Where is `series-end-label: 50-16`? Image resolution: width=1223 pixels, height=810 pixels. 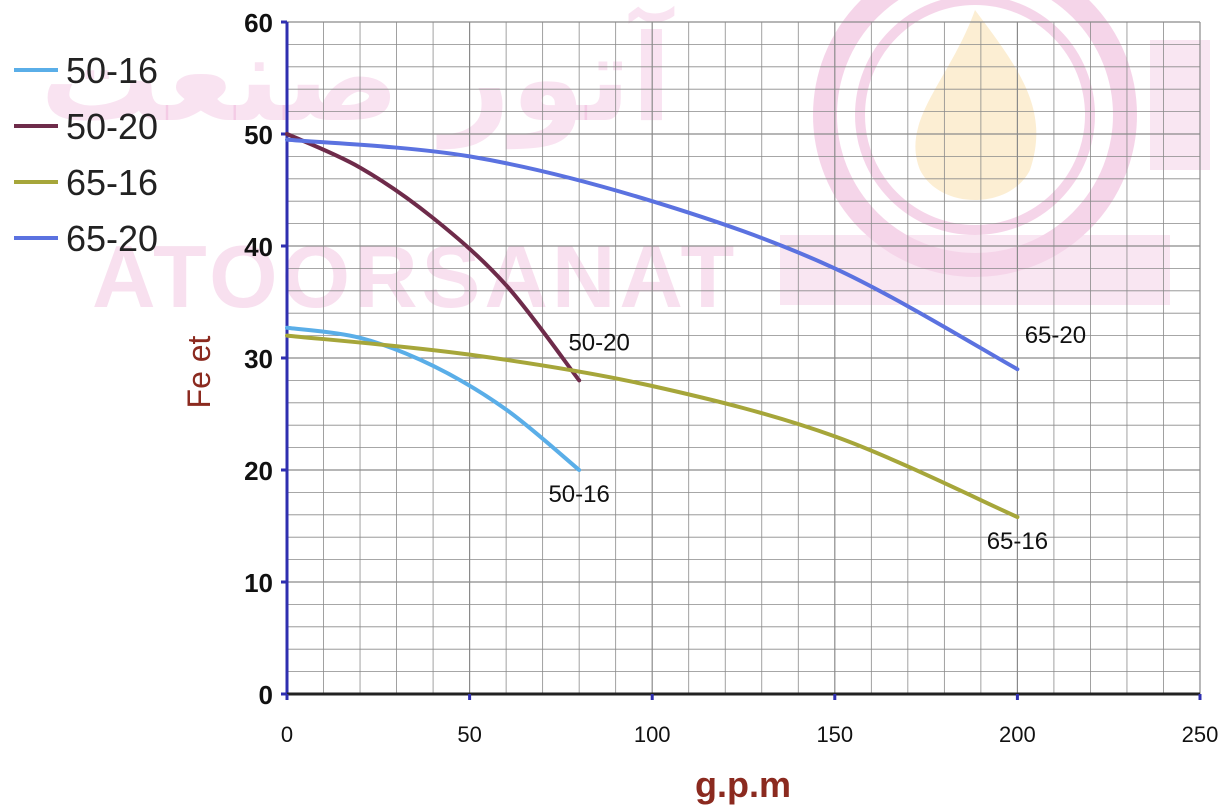
series-end-label: 50-16 is located at coordinates (578, 494).